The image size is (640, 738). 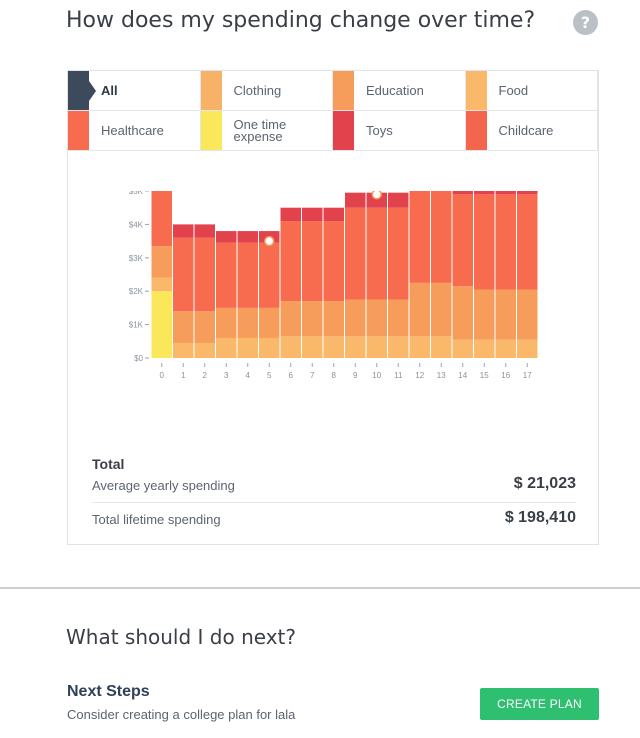 I want to click on y-tick-label: $5K, so click(x=136, y=193).